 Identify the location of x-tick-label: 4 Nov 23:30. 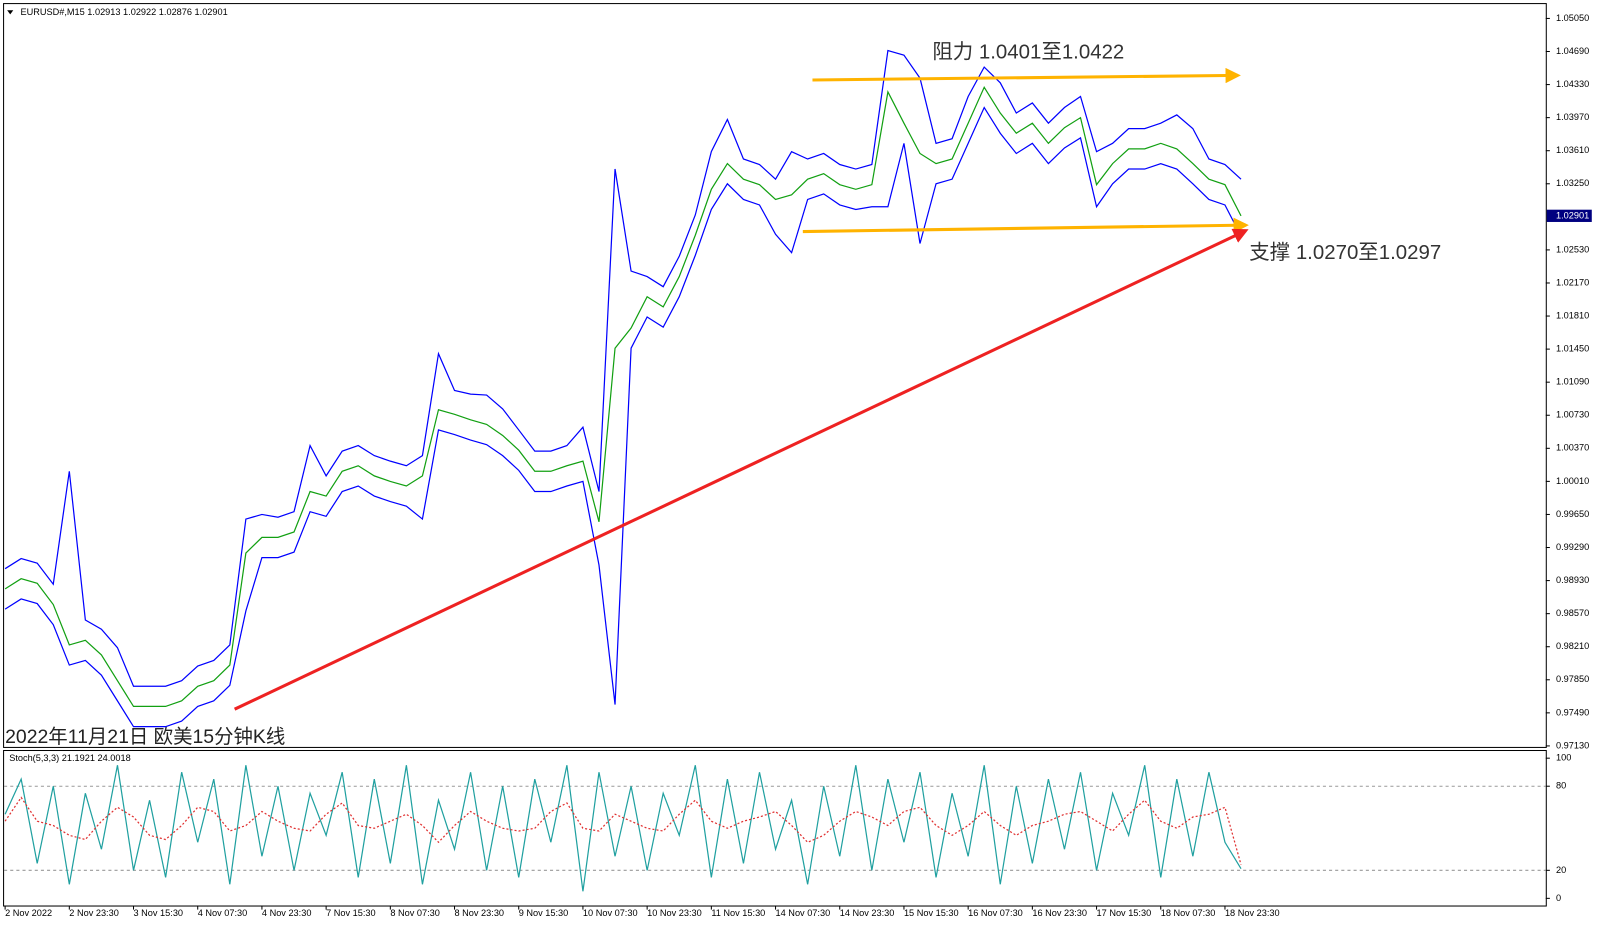
(287, 913).